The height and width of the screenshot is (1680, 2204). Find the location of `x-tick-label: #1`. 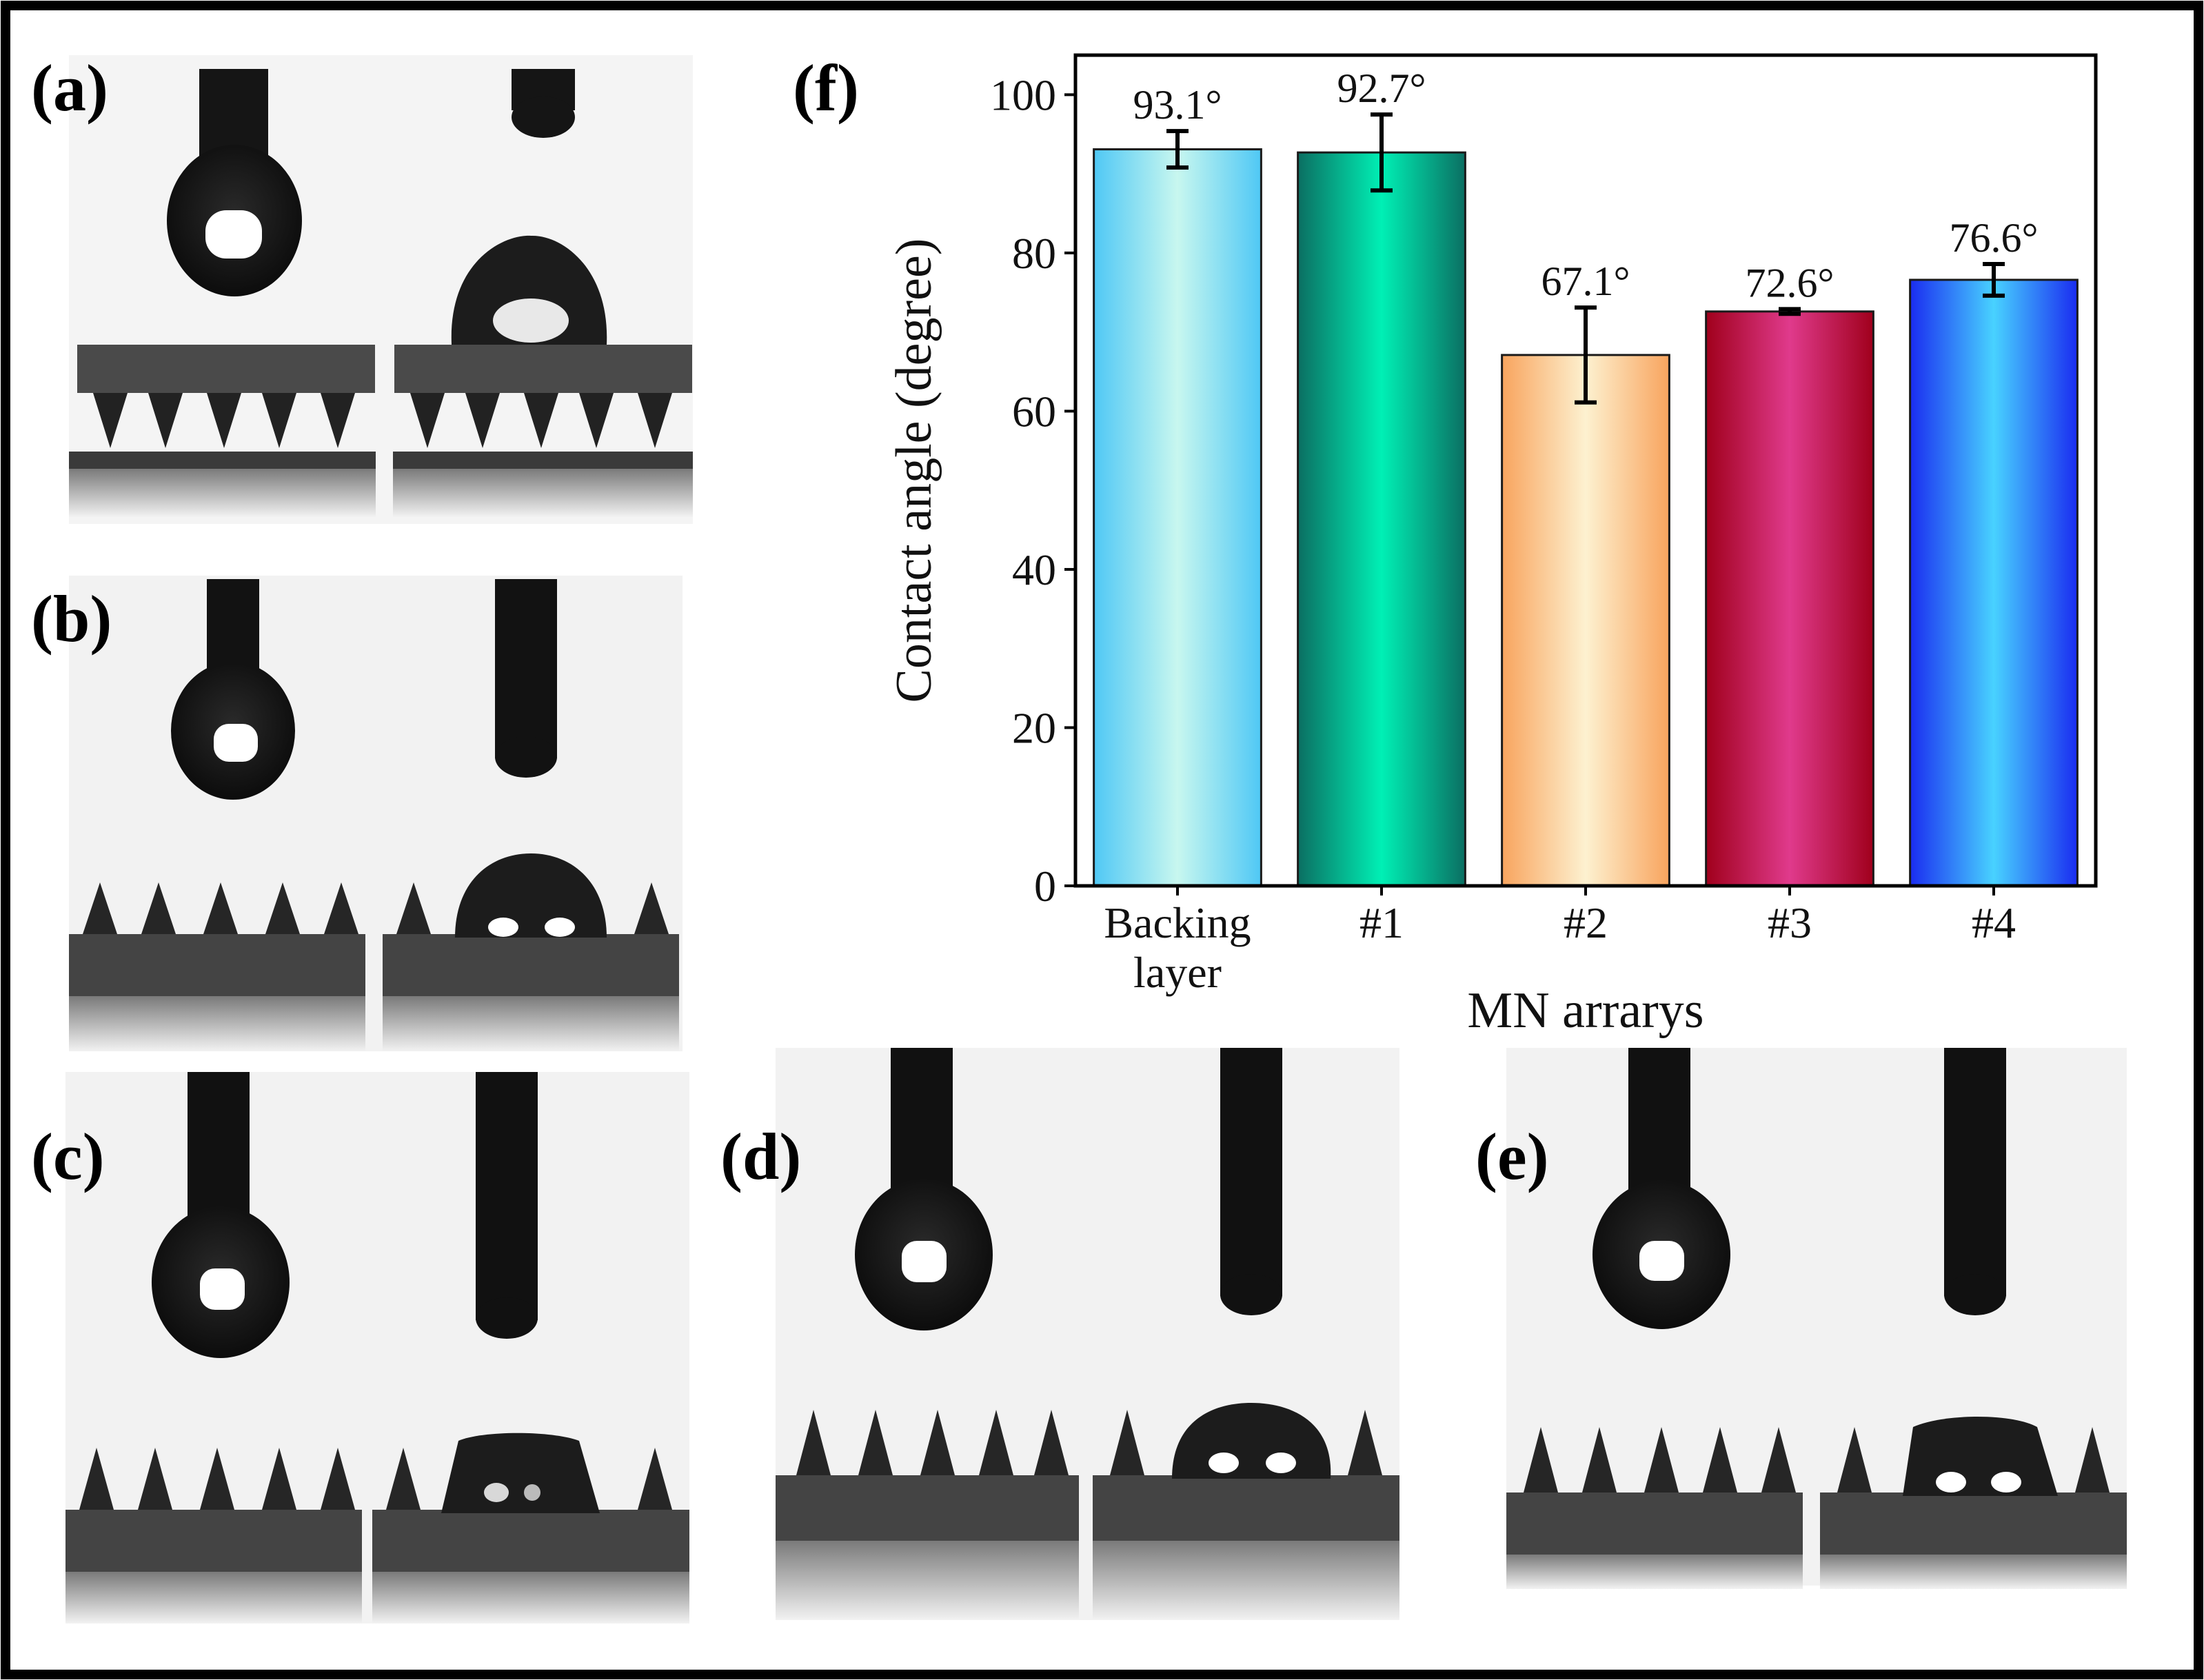

x-tick-label: #1 is located at coordinates (1381, 922).